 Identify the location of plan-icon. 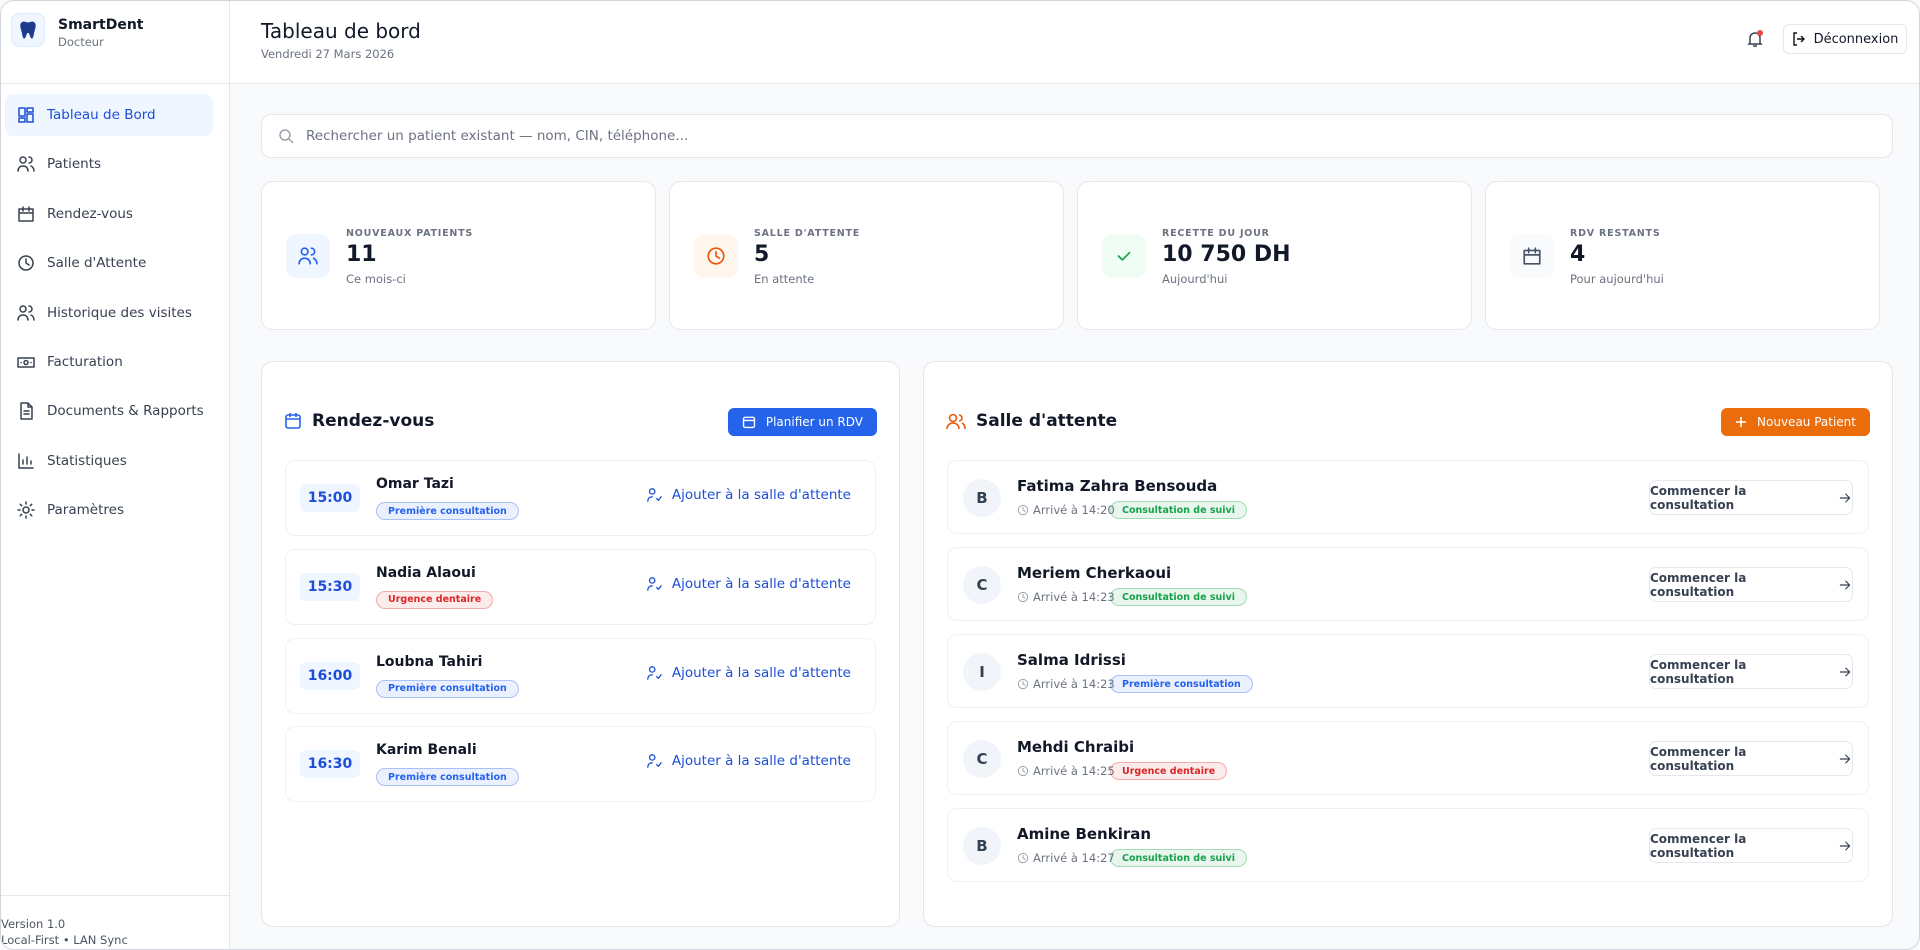
(748, 422).